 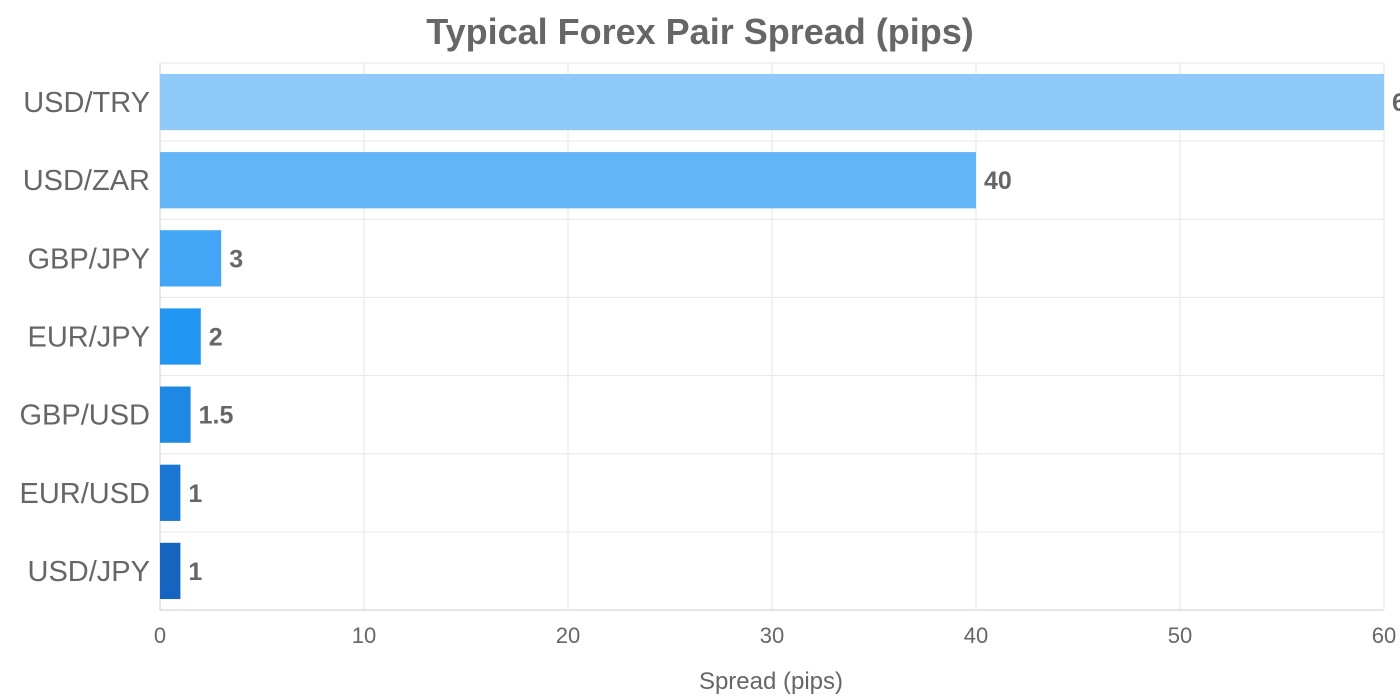 I want to click on x-tick-label: 20, so click(x=568, y=635).